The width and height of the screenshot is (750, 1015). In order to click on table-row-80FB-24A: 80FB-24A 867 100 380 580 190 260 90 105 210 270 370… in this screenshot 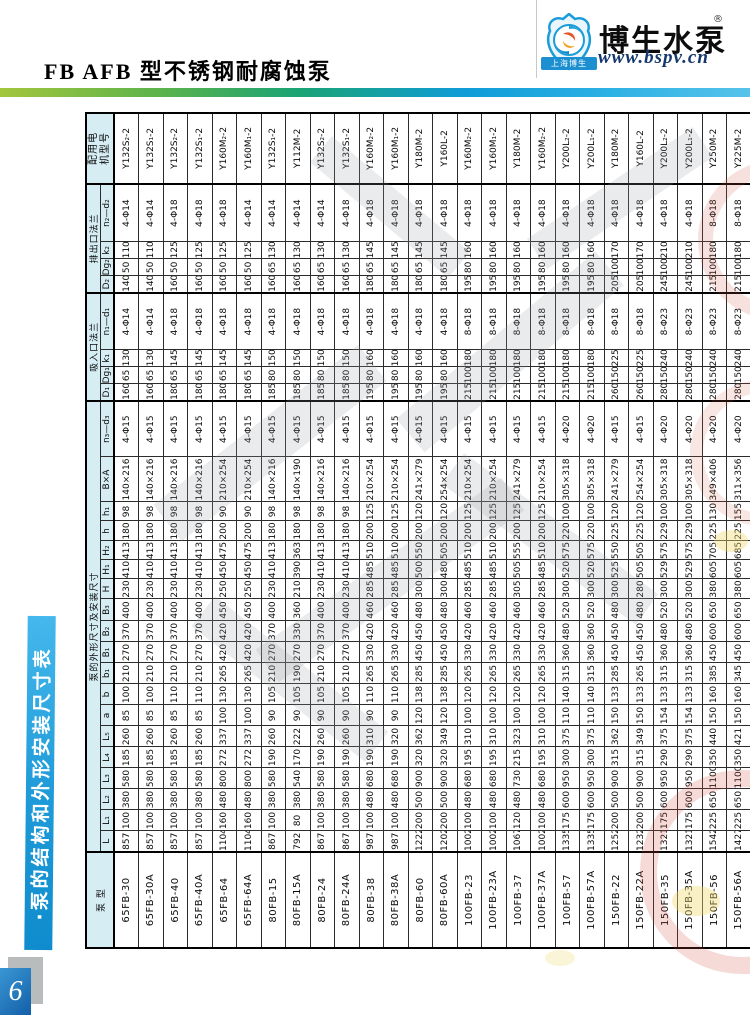, I will do `click(346, 530)`.